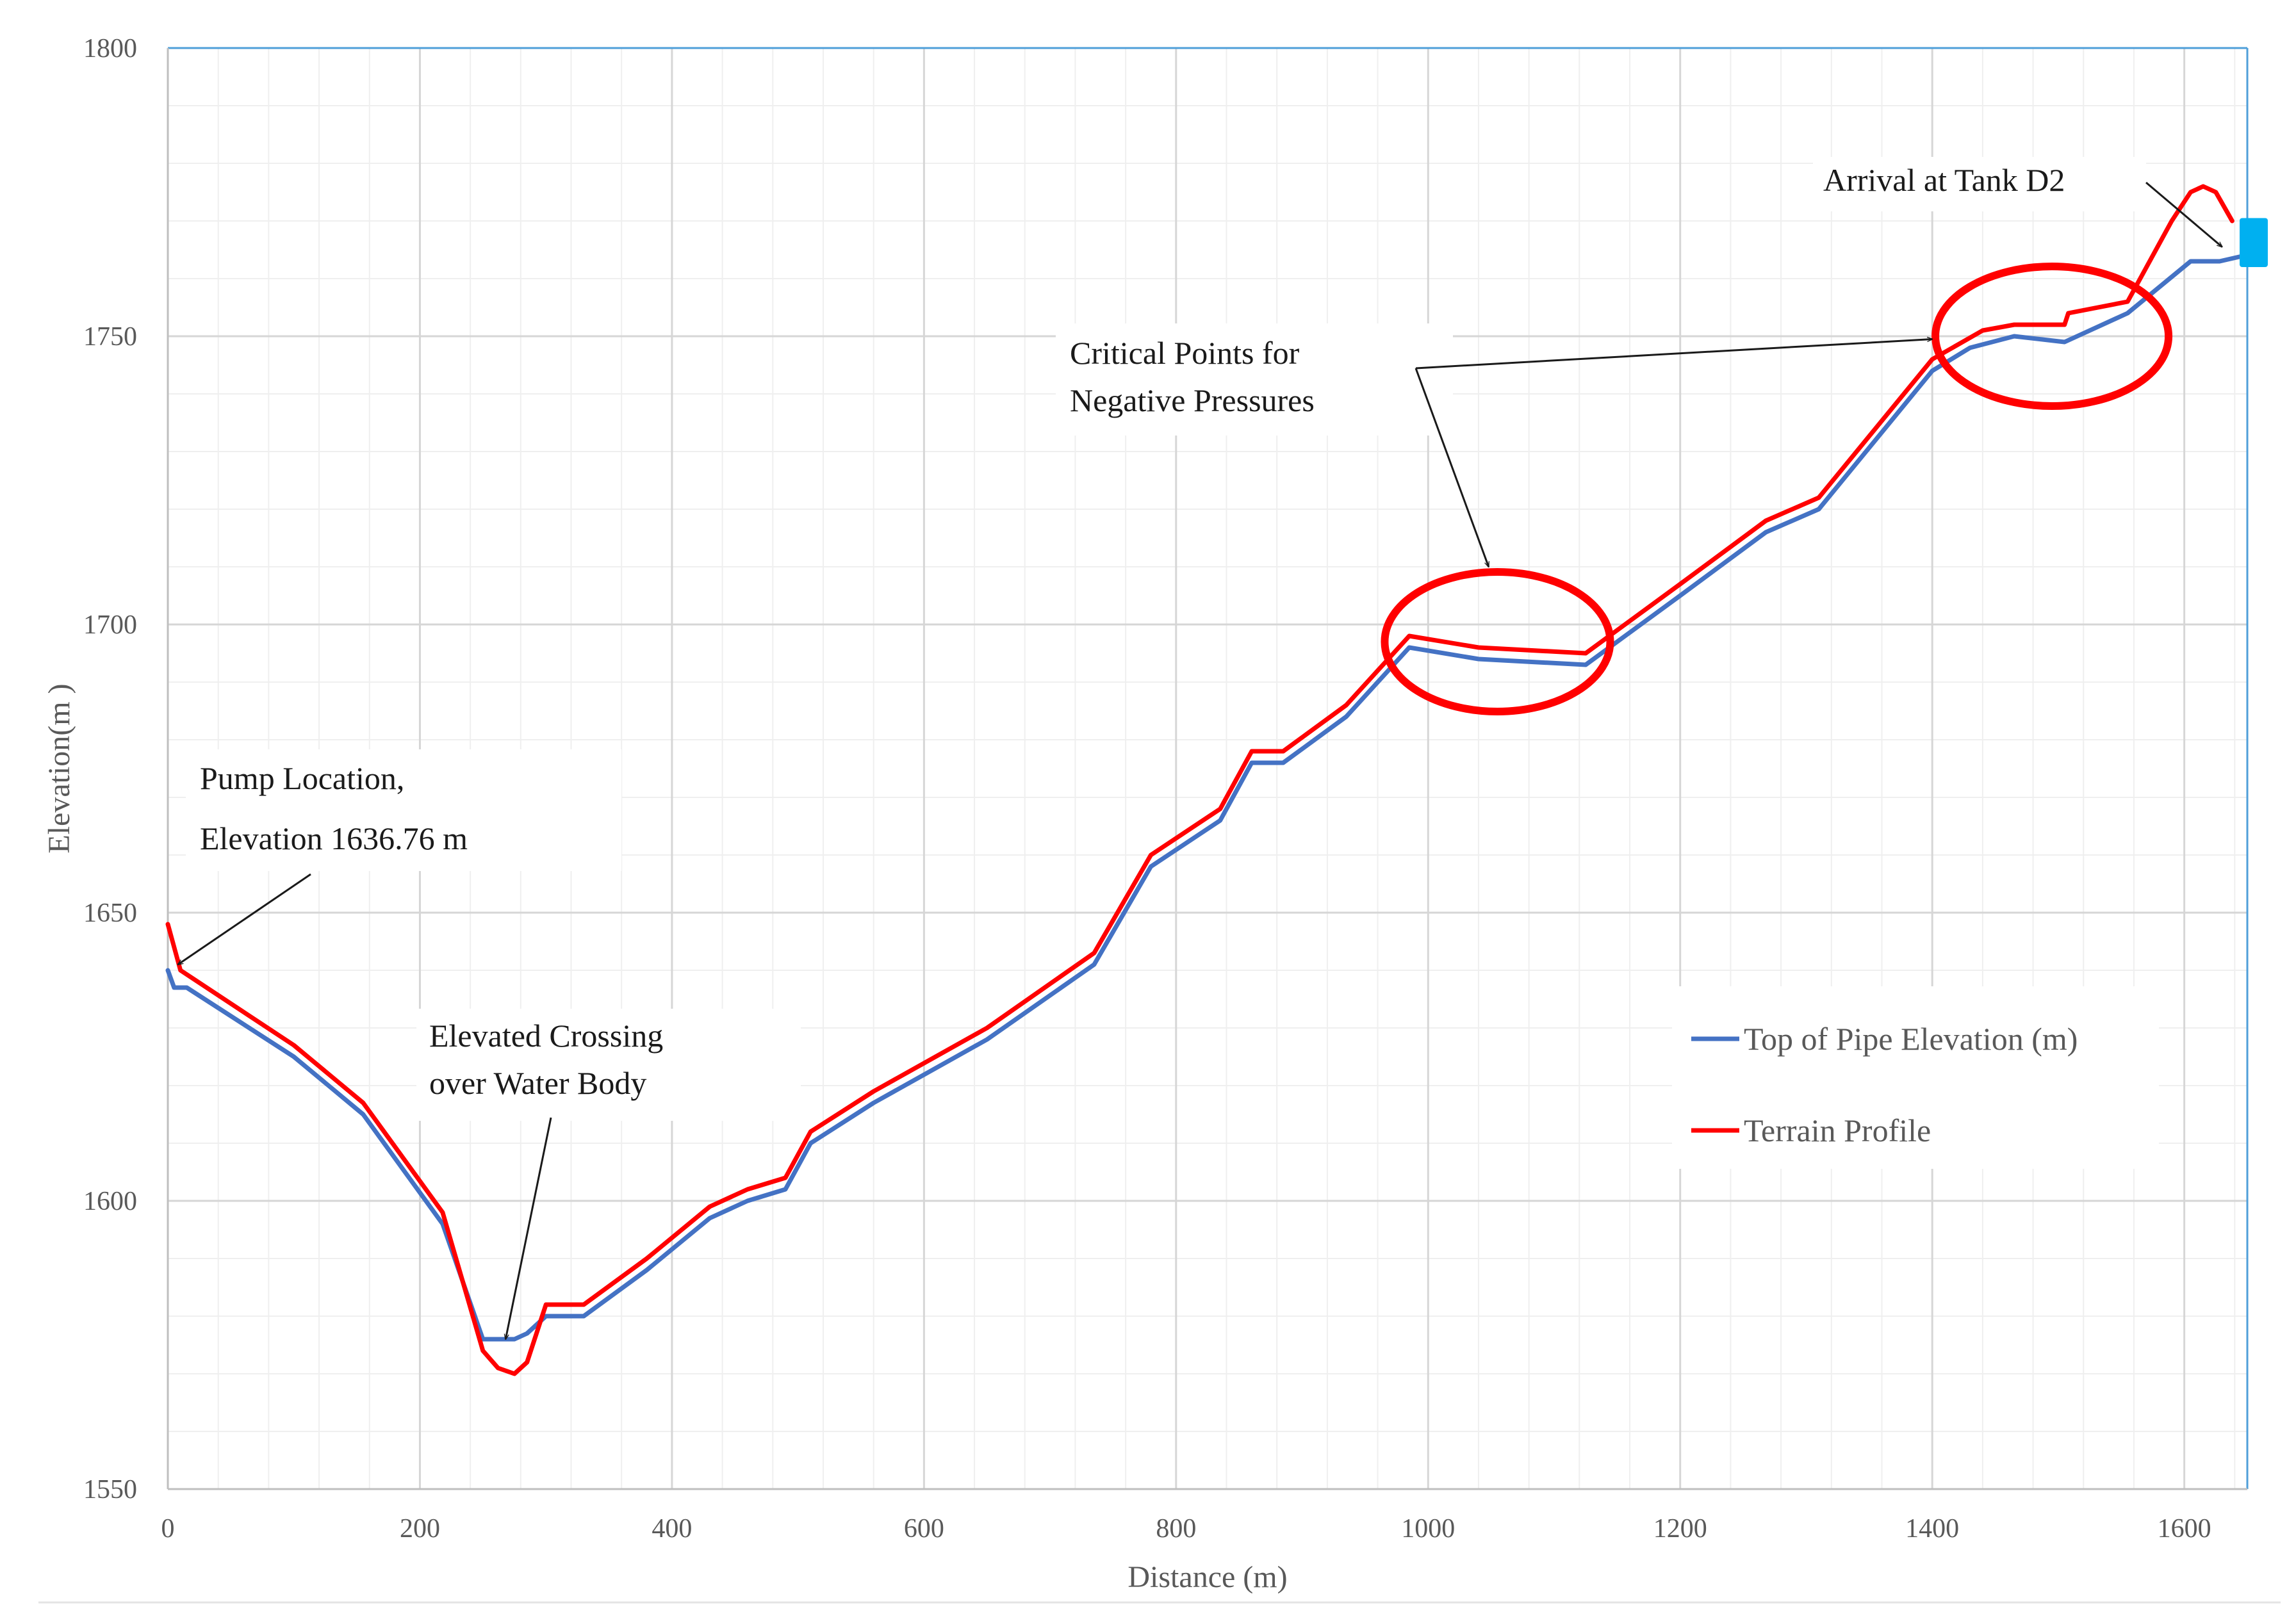 The image size is (2296, 1621). Describe the element at coordinates (528, 1228) in the screenshot. I see `arrow-elevated-crossing` at that location.